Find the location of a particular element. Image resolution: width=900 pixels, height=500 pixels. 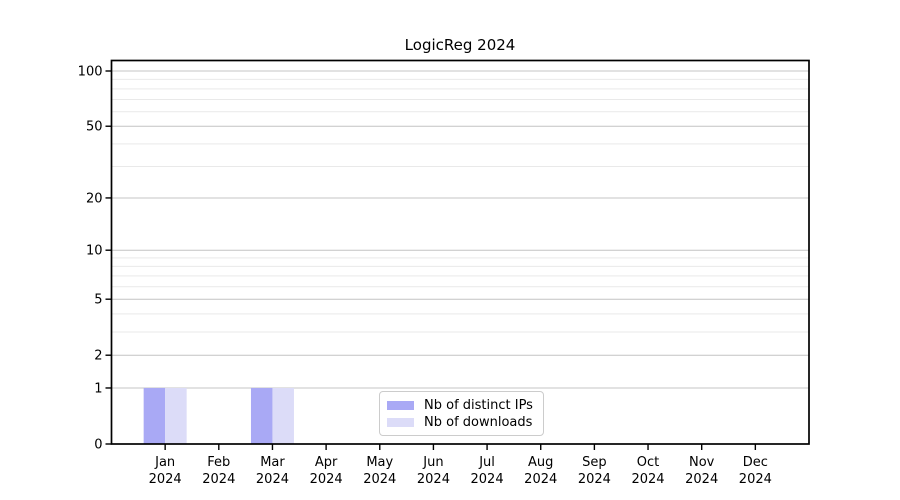

x-tick-label-month: Nov is located at coordinates (702, 462).